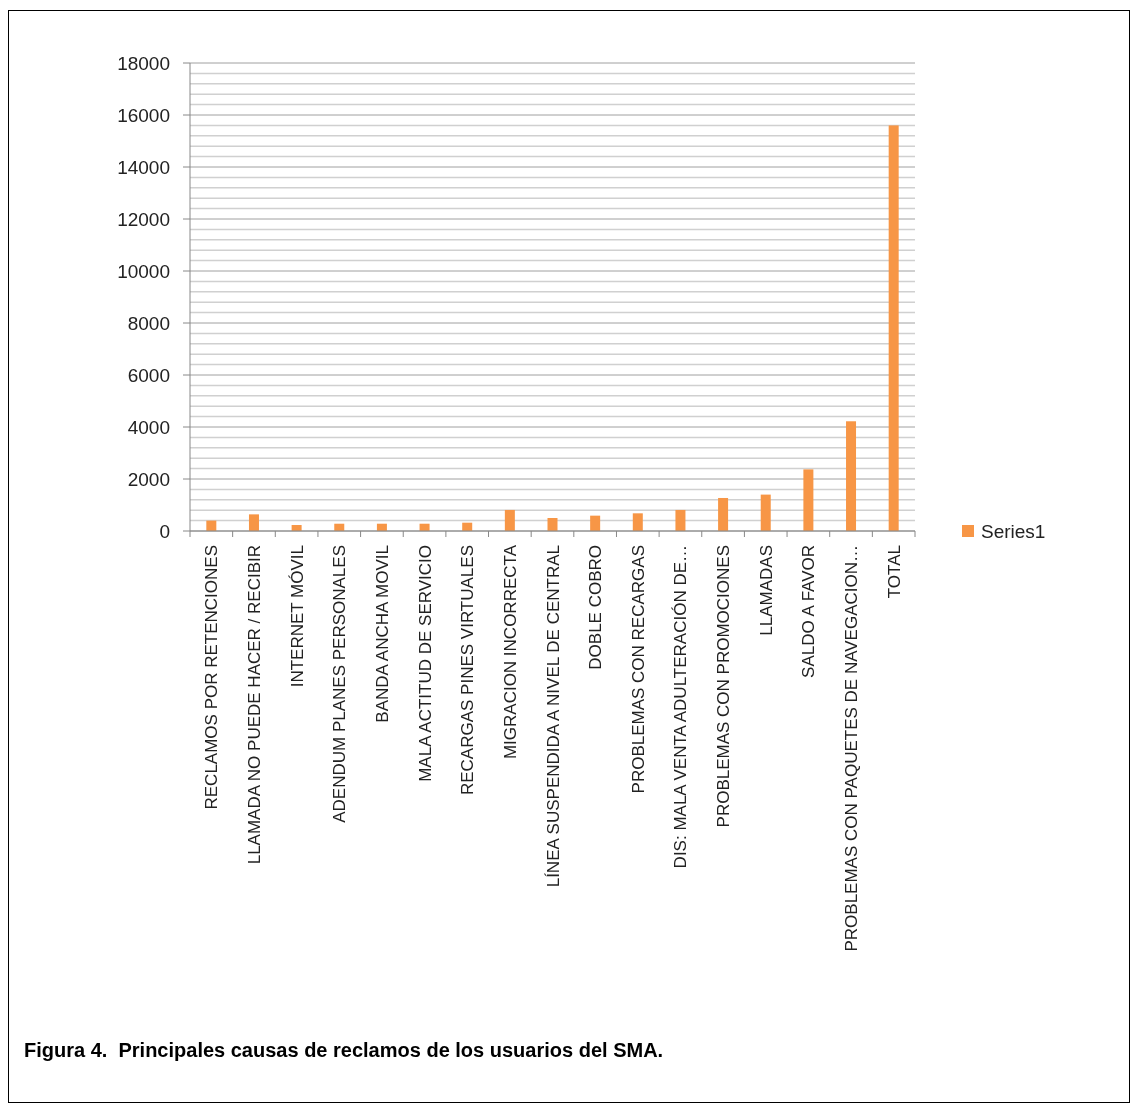  What do you see at coordinates (510, 652) in the screenshot?
I see `x-tick-label: MIGRACION INCORRECTA` at bounding box center [510, 652].